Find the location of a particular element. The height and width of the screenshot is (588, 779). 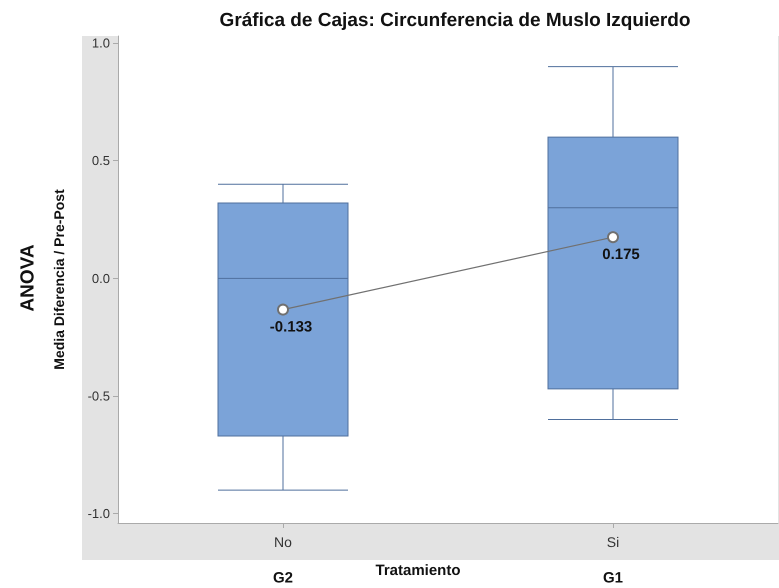

y-axis-title: Media Diferencia / Pre-Post is located at coordinates (59, 279).